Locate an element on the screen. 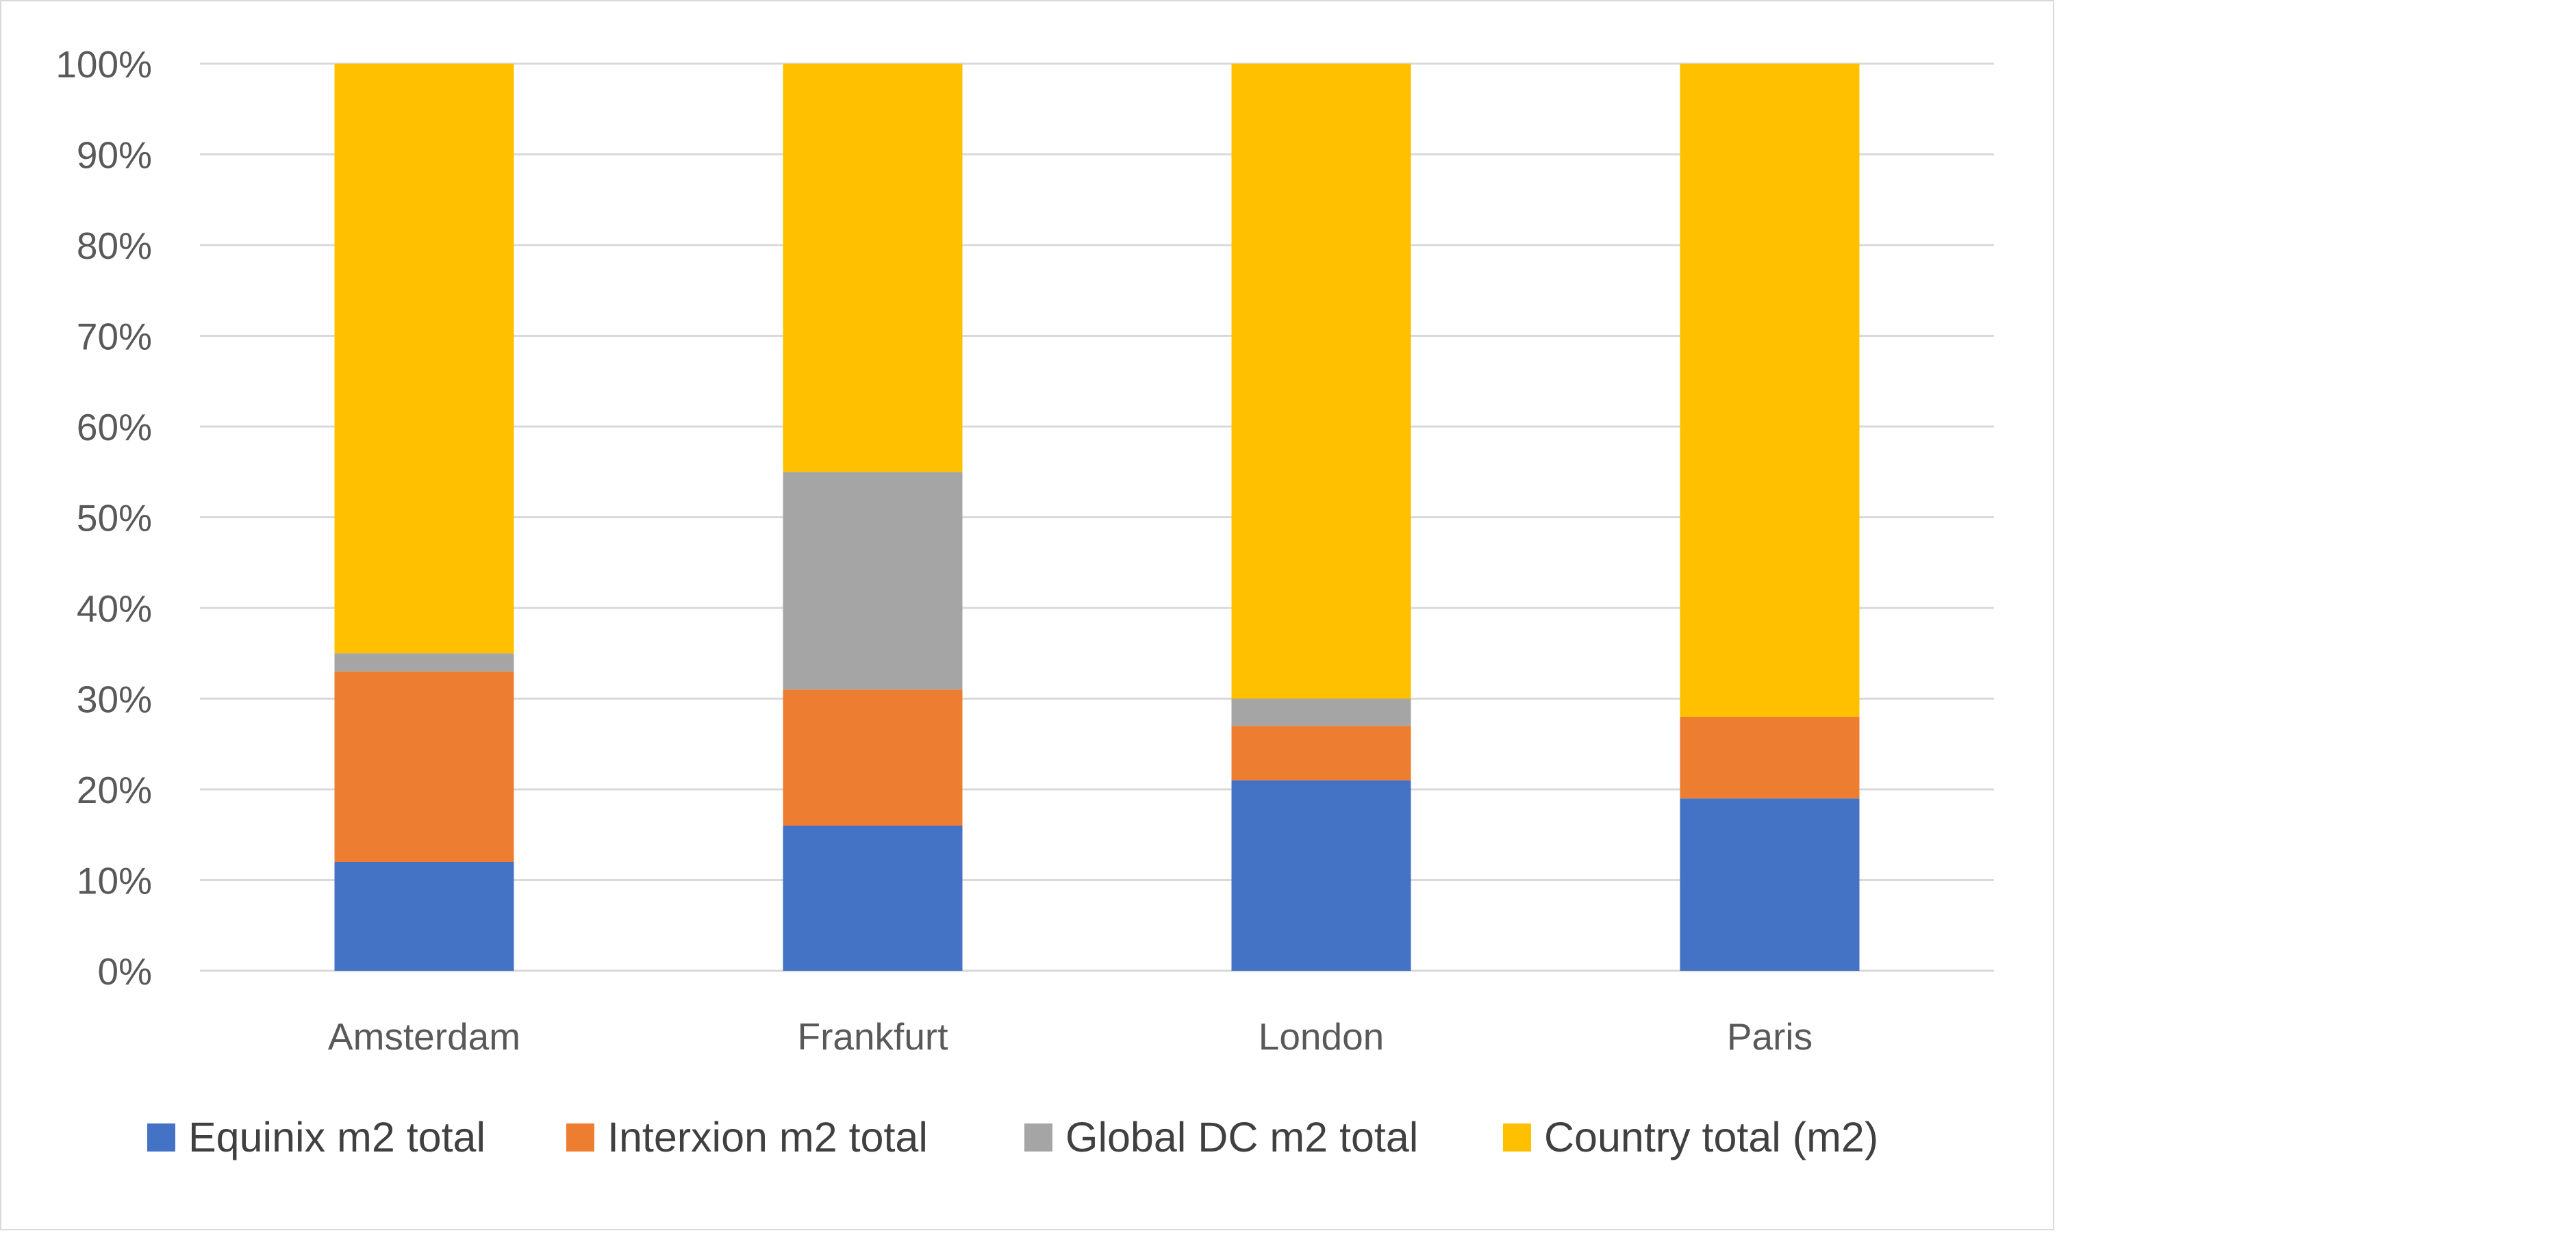 The height and width of the screenshot is (1233, 2576). x-tick-label: London is located at coordinates (1322, 1036).